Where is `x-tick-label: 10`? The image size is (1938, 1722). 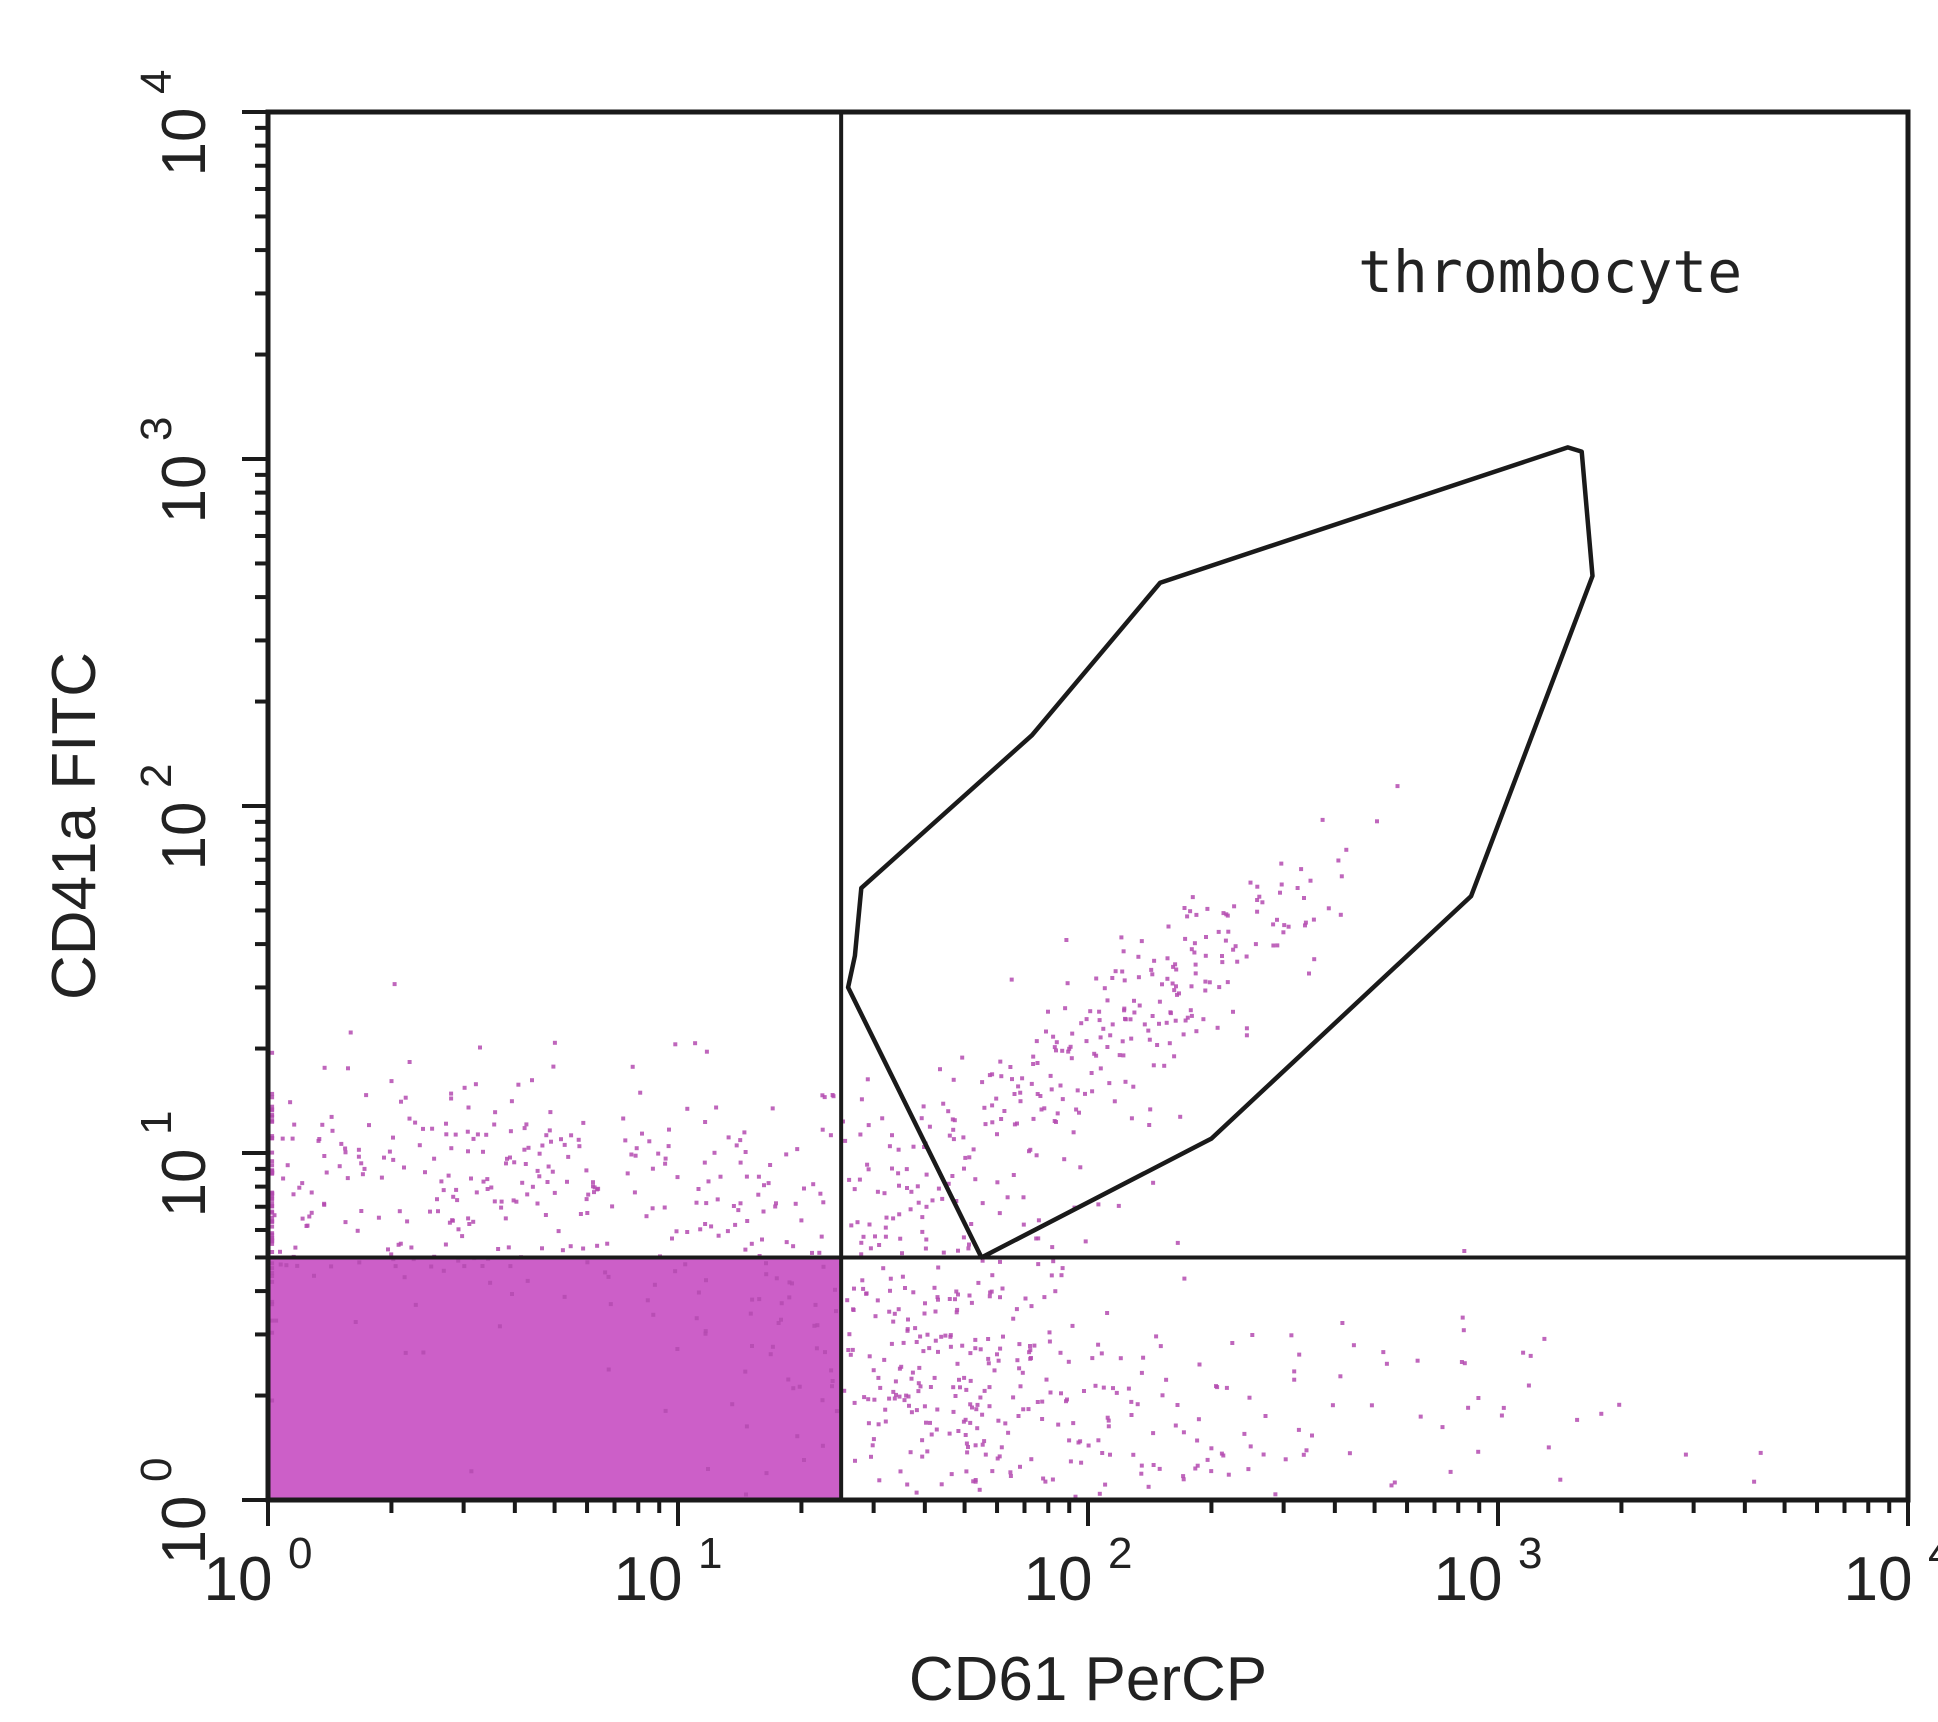 x-tick-label: 10 is located at coordinates (648, 1579).